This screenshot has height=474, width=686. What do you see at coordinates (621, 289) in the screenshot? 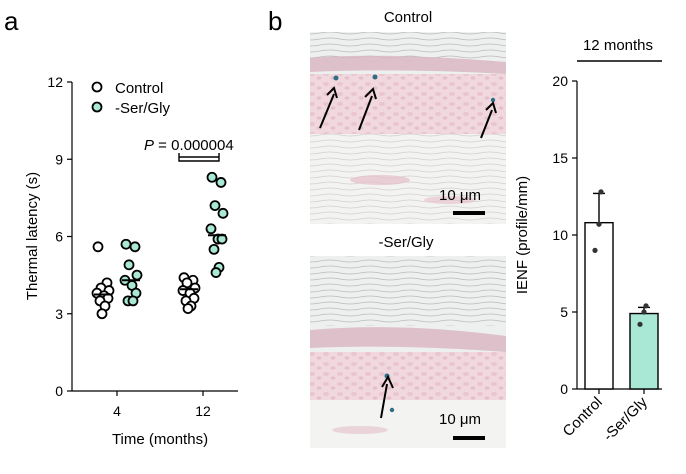
I see `bars` at bounding box center [621, 289].